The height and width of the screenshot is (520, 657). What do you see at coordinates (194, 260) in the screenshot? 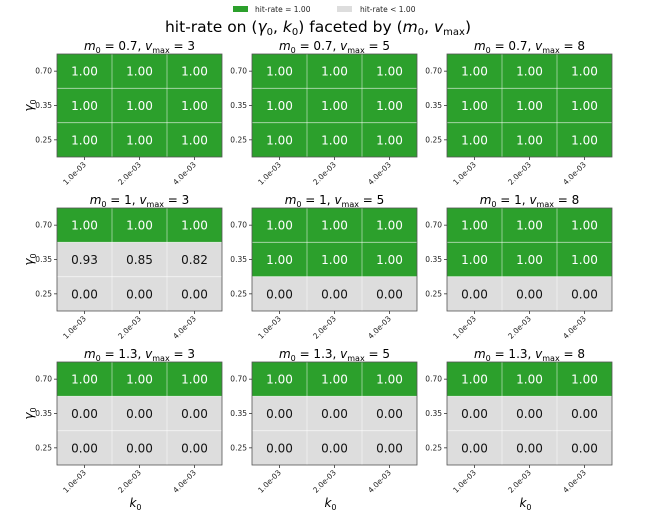
I see `cell-value-label: 0.82` at bounding box center [194, 260].